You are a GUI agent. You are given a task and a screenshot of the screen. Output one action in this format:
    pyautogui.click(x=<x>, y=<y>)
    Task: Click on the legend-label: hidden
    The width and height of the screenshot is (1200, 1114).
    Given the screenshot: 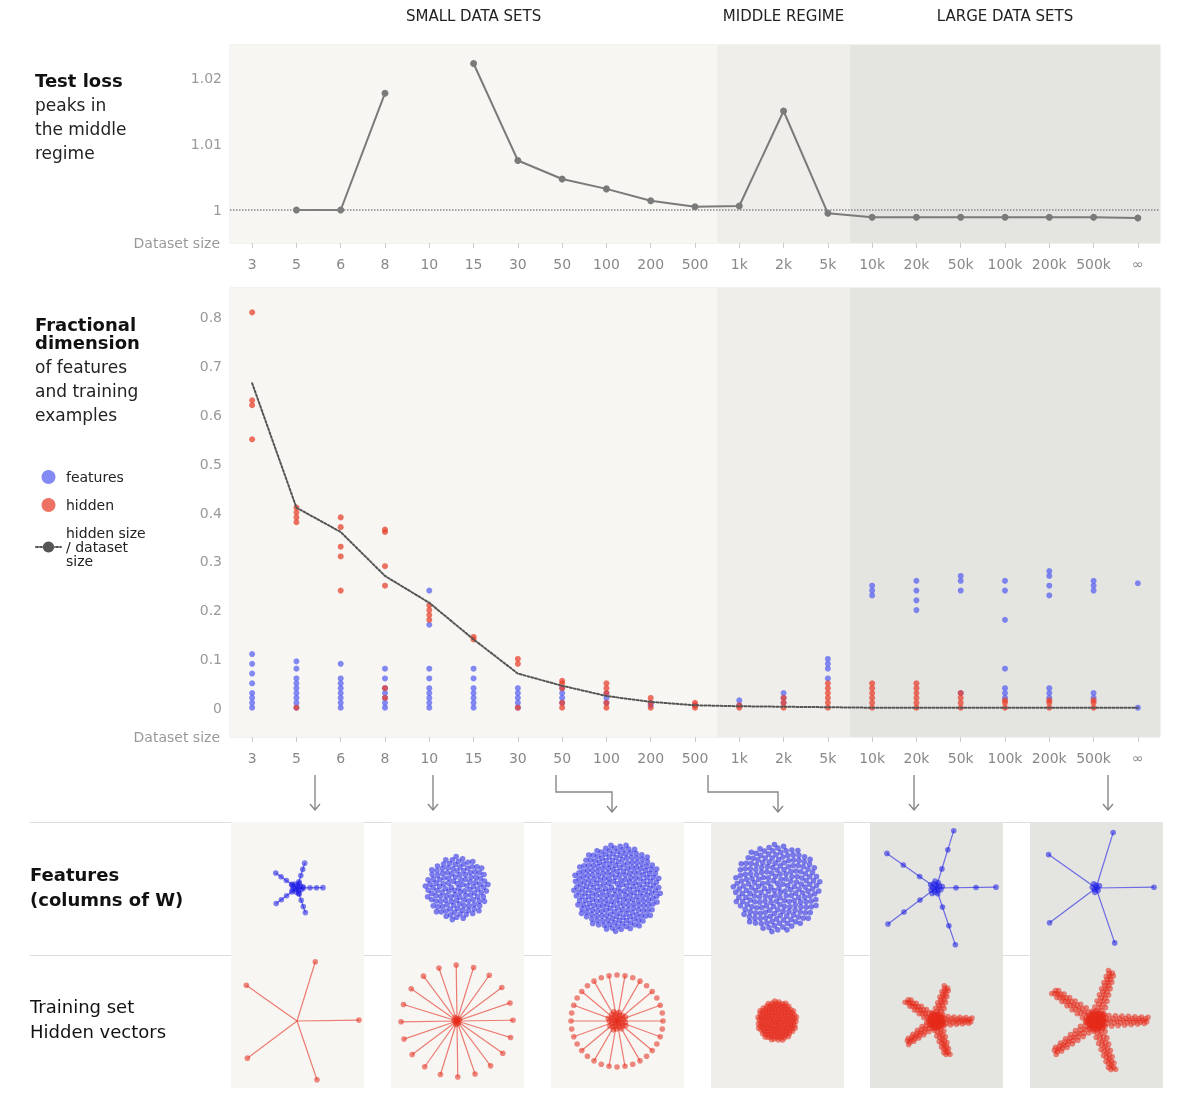 What is the action you would take?
    pyautogui.click(x=90, y=505)
    